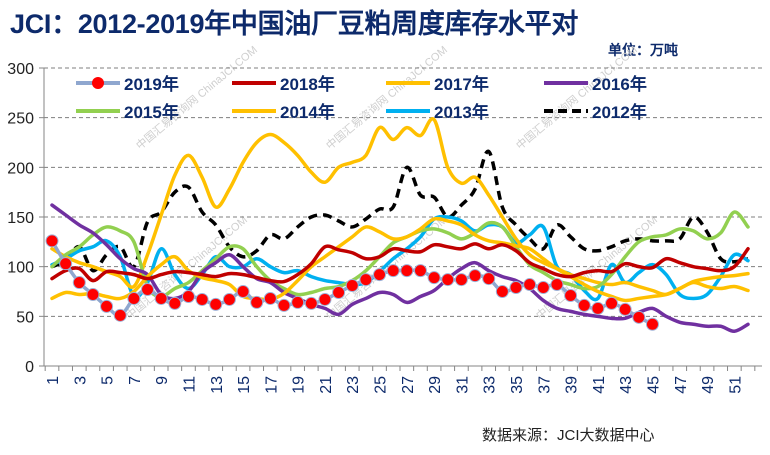 The image size is (770, 455). I want to click on chart-title: JCI：2012-2019年中国油厂豆粕周度库存水平对, so click(294, 24).